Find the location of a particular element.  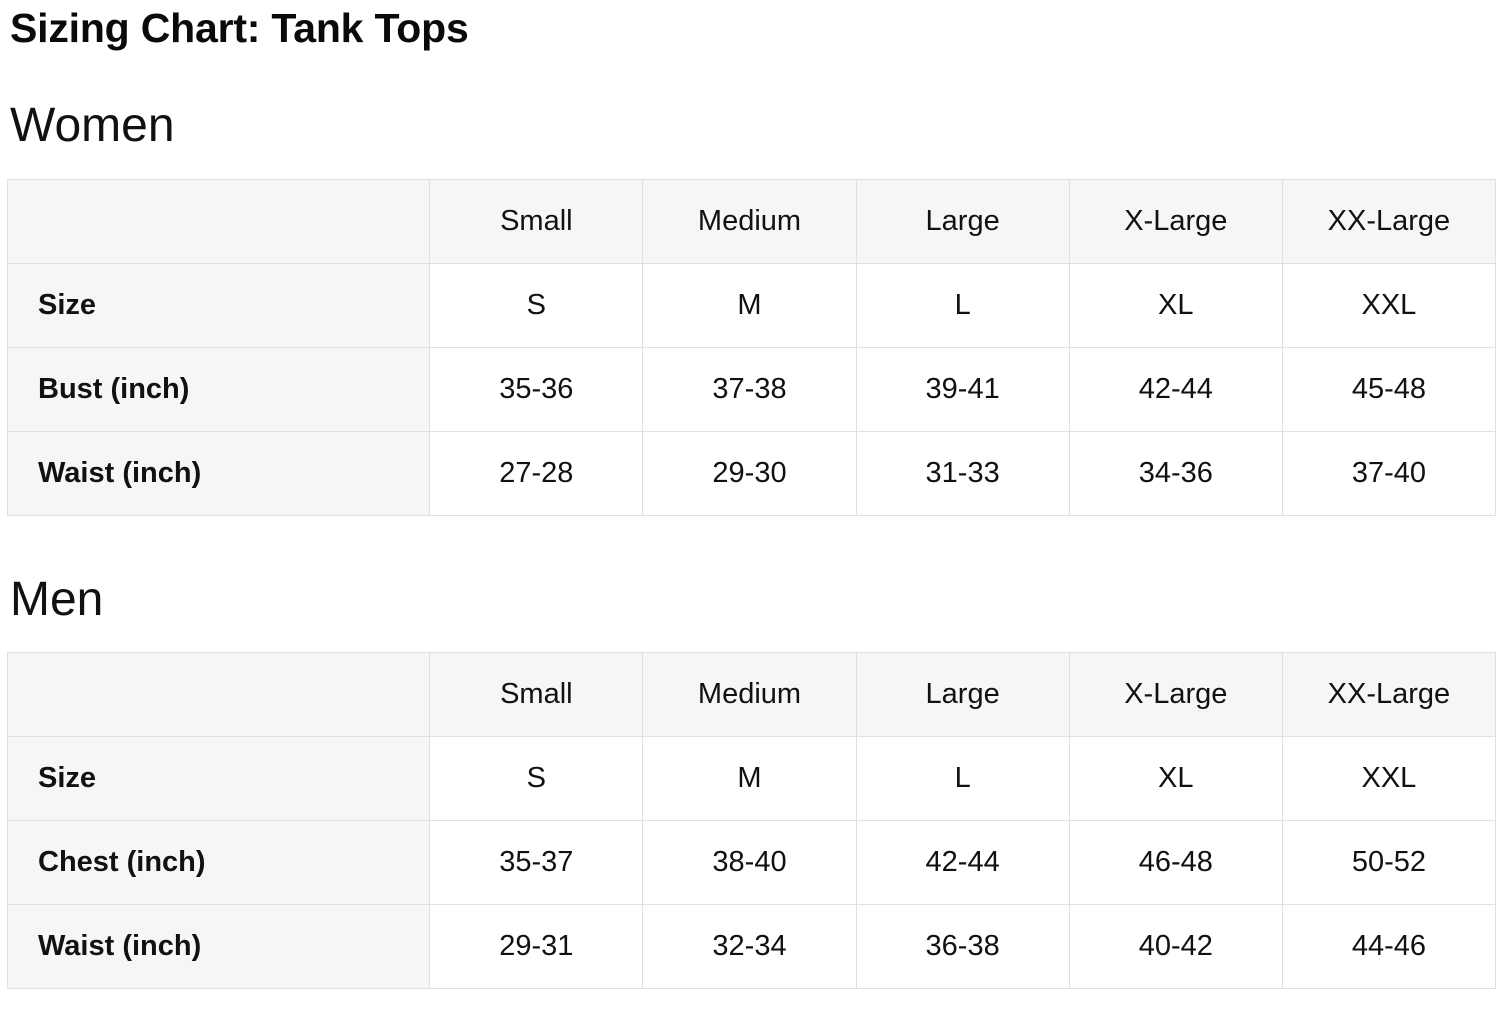

cell-waist-medium: 29-30 is located at coordinates (749, 473).